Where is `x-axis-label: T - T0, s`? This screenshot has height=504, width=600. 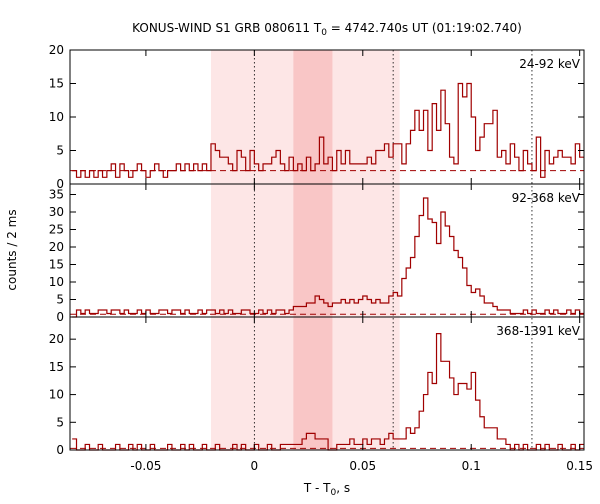 x-axis-label: T - T0, s is located at coordinates (326, 489).